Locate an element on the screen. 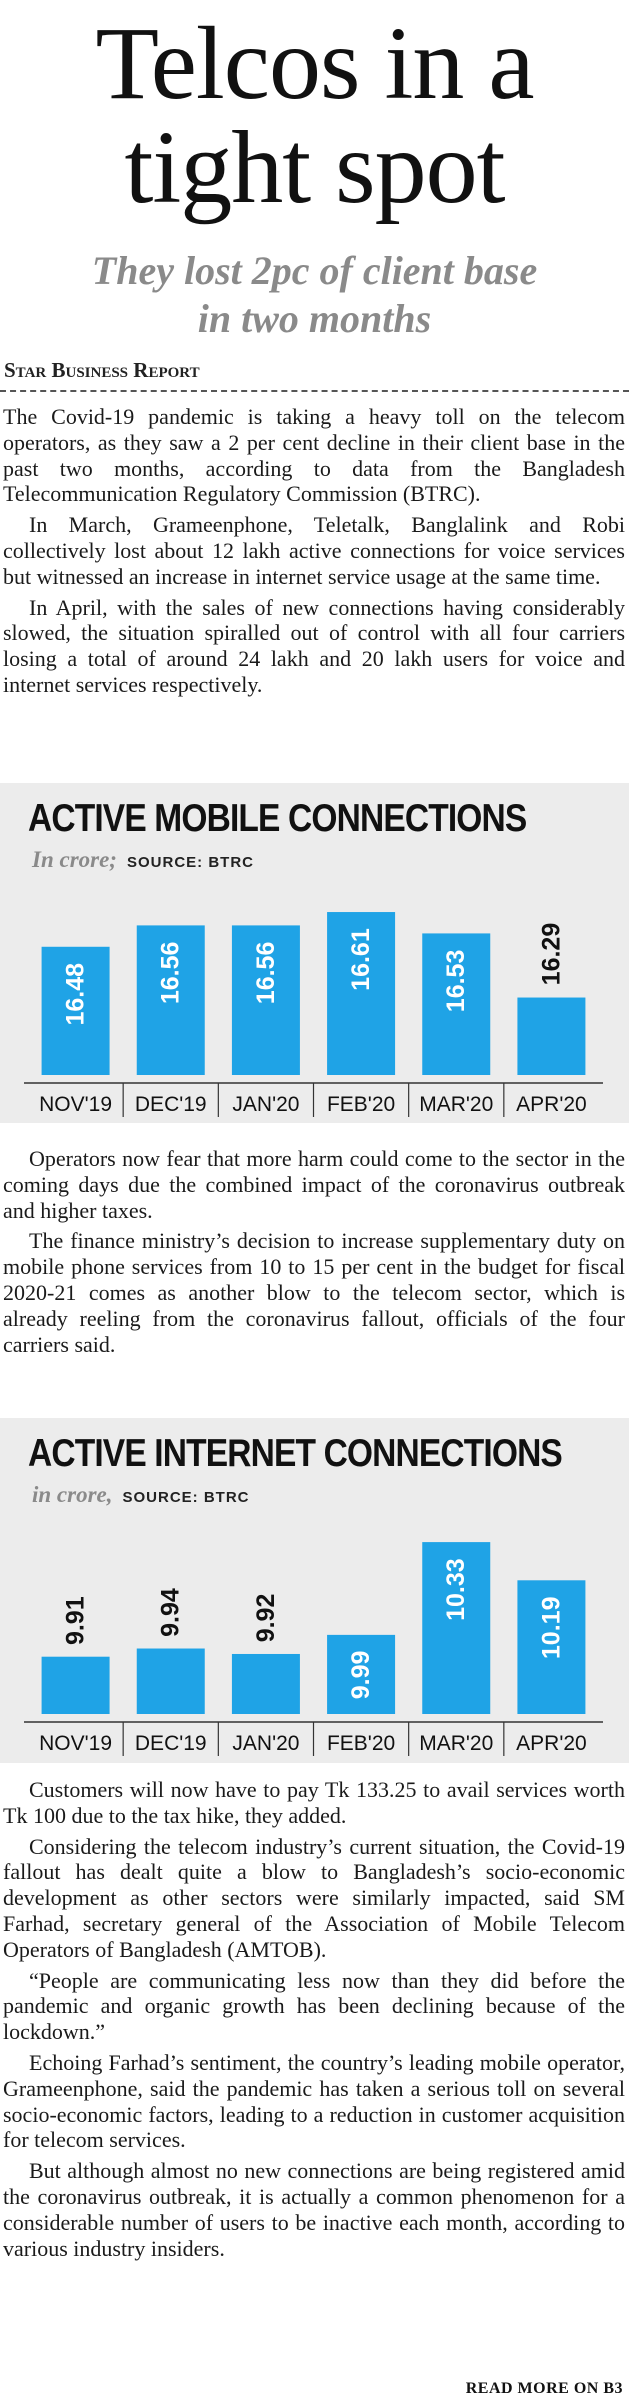  chart-subtitle: in crore, SOURCE: BTRC is located at coordinates (141, 1495).